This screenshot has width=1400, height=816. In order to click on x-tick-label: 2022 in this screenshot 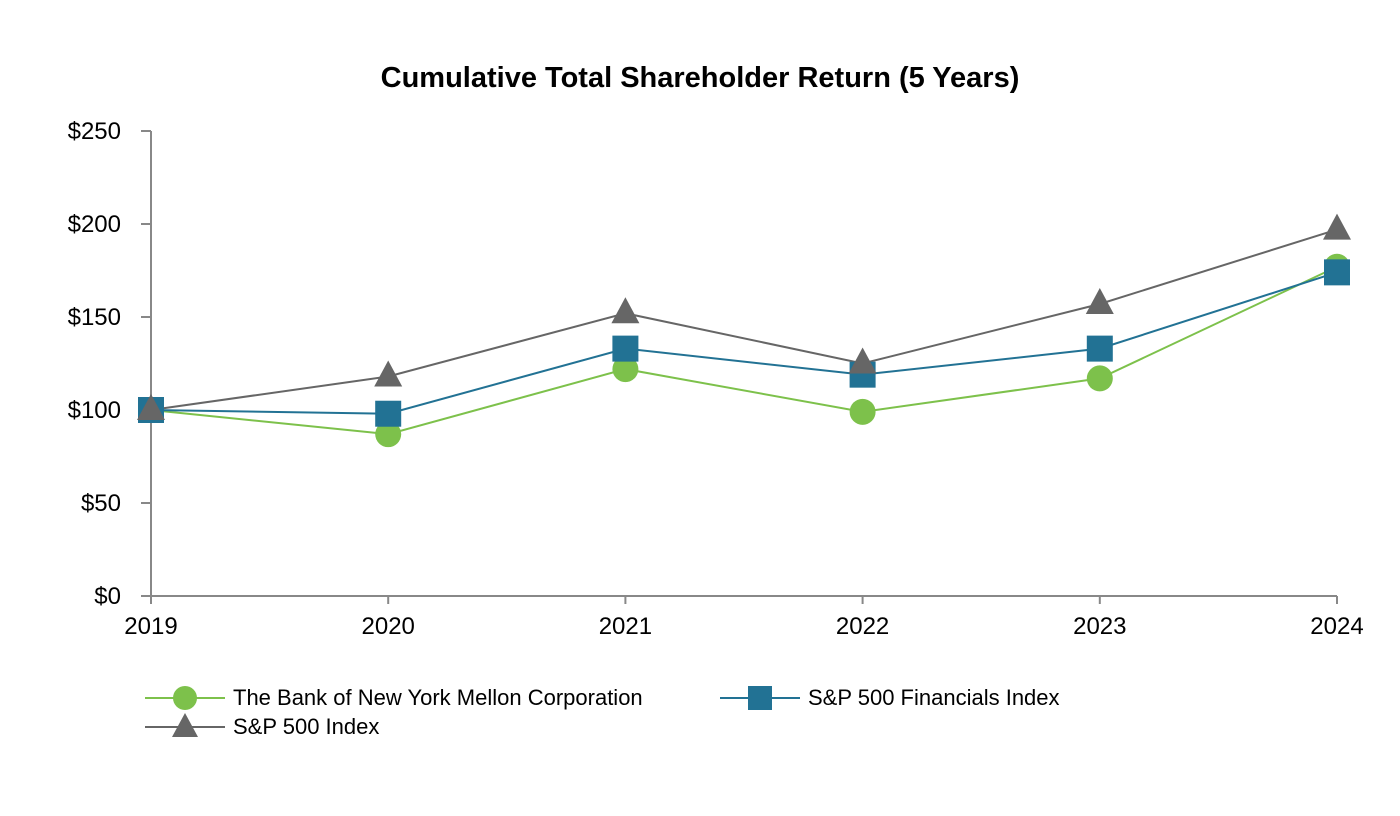, I will do `click(862, 626)`.